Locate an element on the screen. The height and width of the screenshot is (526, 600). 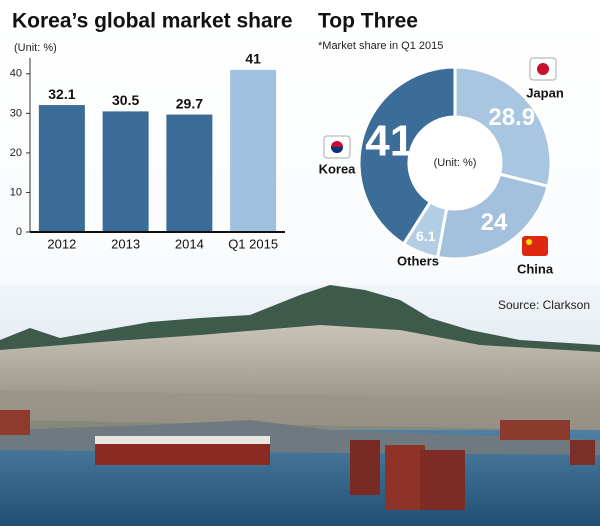
center-label: (Unit: %) is located at coordinates (455, 163).